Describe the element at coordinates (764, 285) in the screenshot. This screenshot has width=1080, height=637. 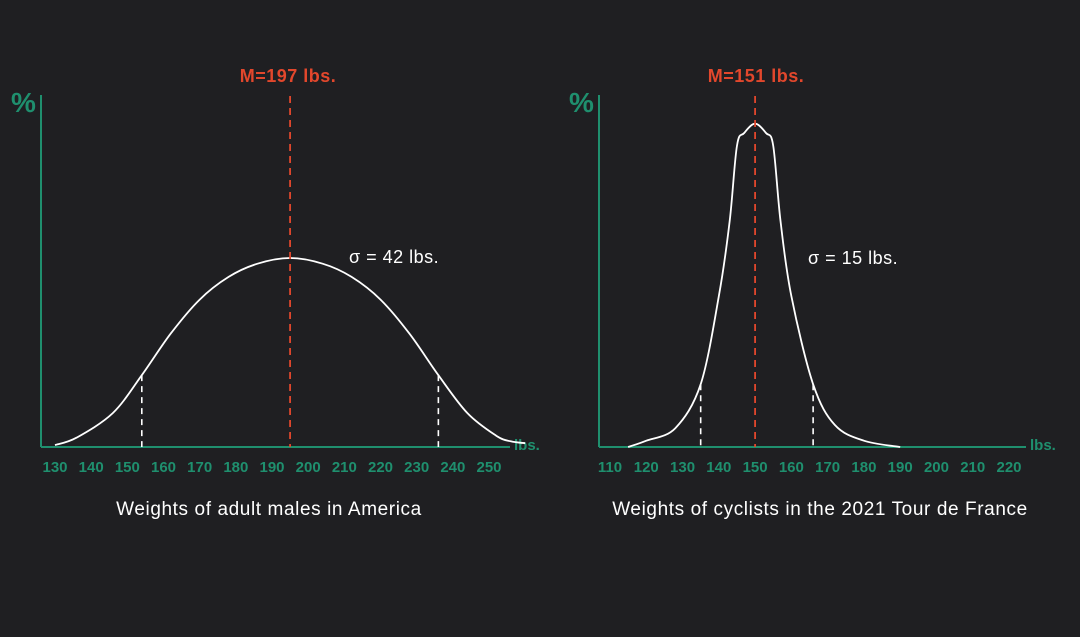
I see `chart-2-distribution-curve` at that location.